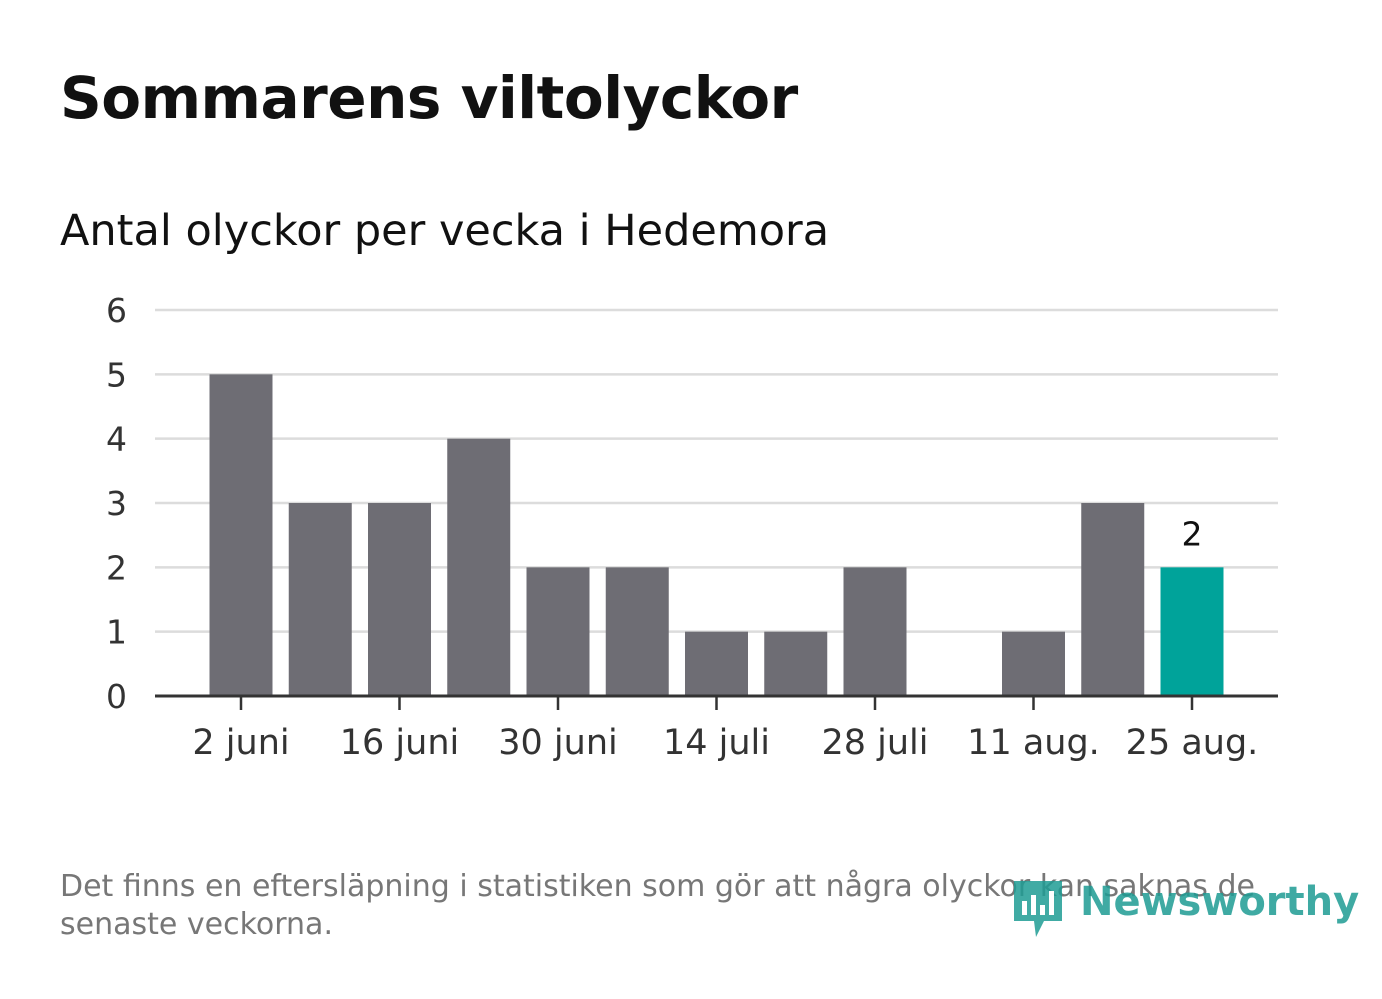 The image size is (1382, 999). What do you see at coordinates (399, 743) in the screenshot?
I see `x-tick-label-2: 16 juni` at bounding box center [399, 743].